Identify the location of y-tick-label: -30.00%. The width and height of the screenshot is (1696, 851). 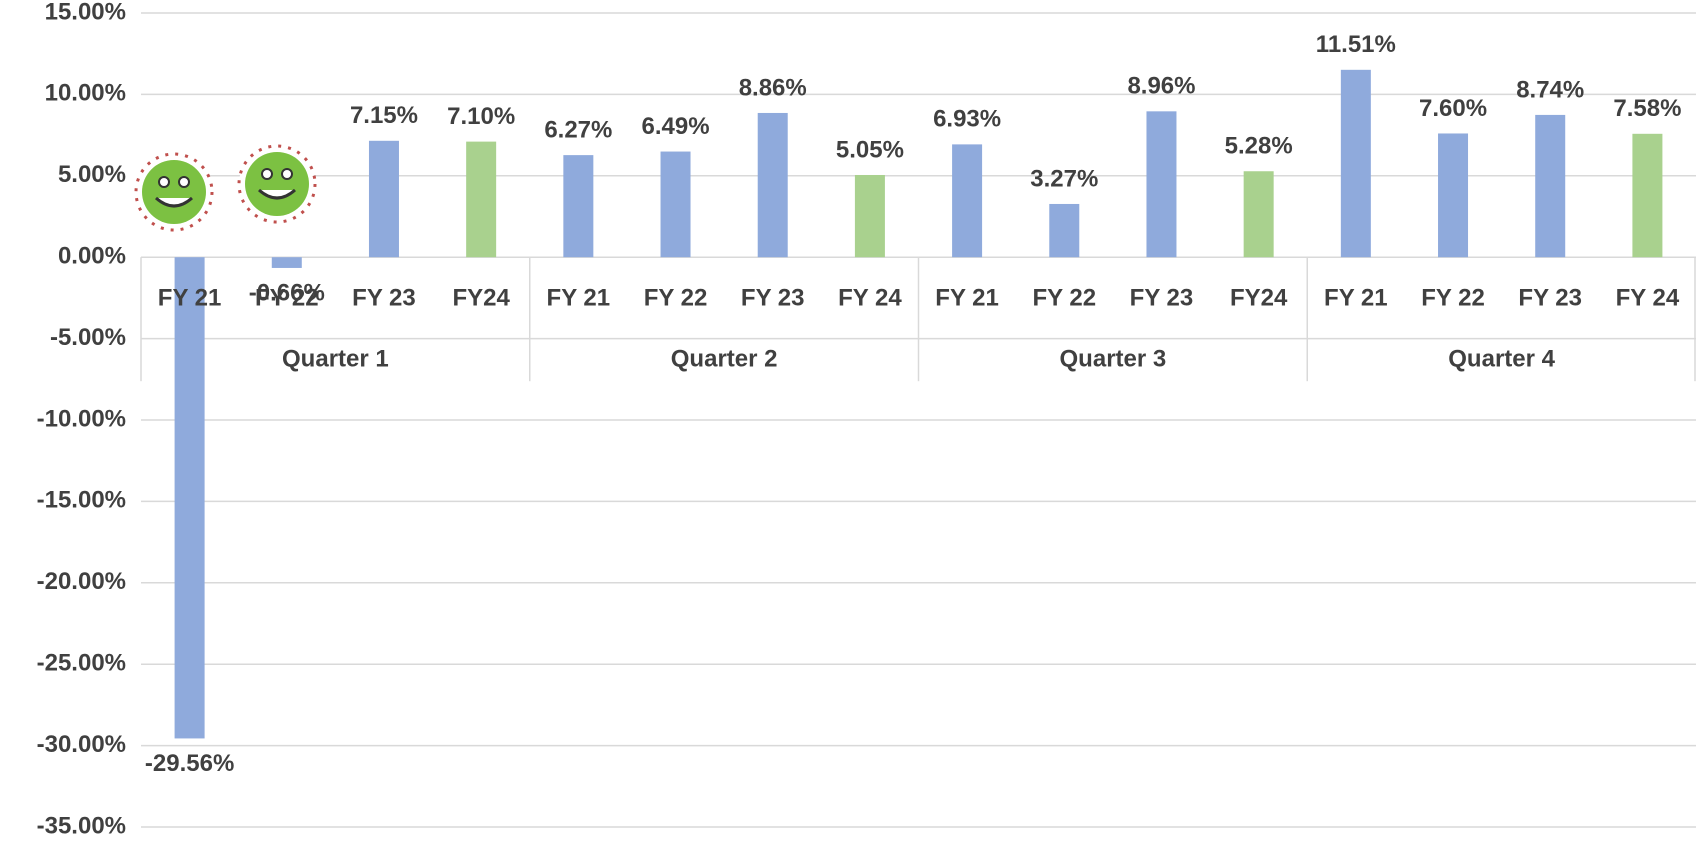
(81, 744).